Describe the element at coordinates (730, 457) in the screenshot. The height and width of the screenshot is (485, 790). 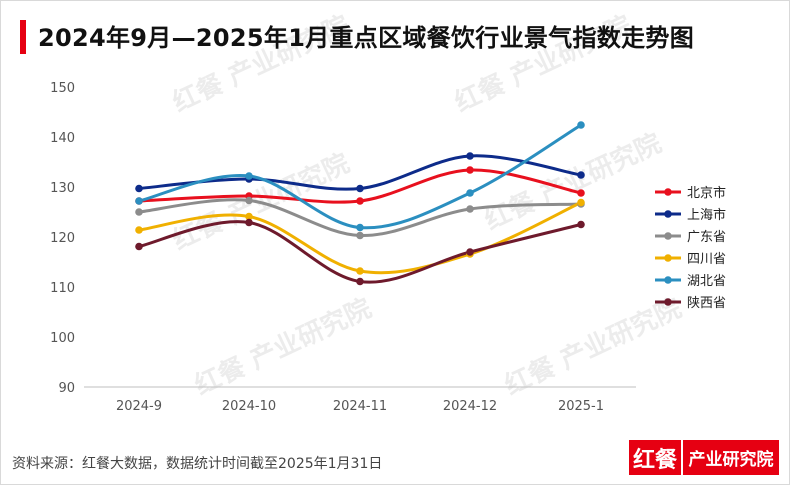
I see `brand-text: 产业研究院` at that location.